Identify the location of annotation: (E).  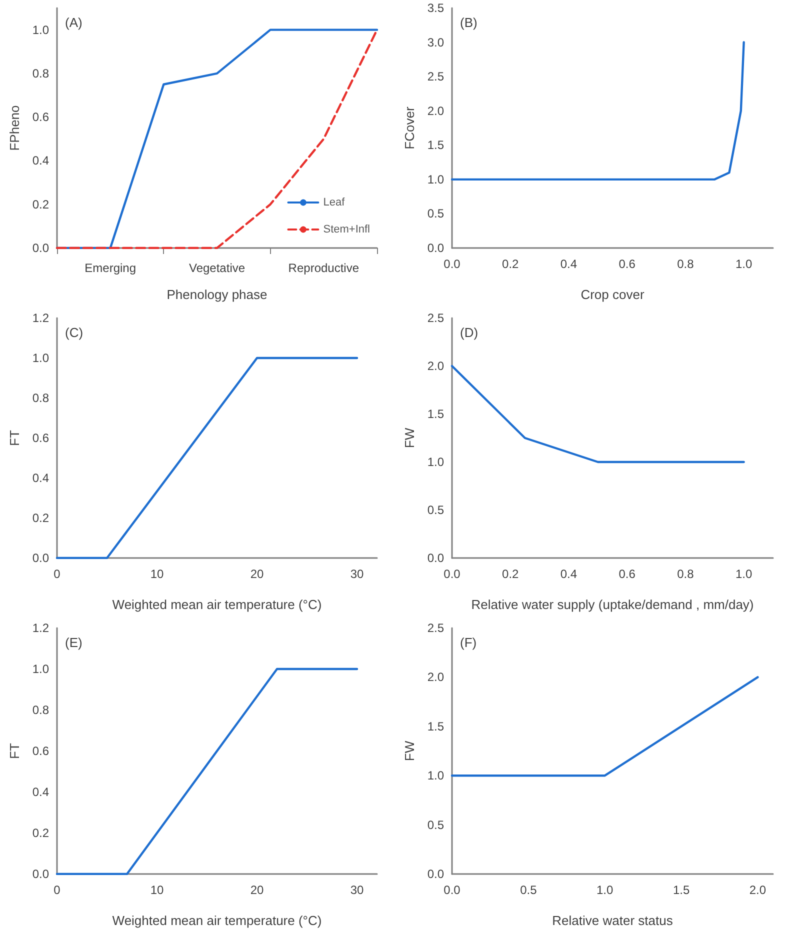
(73, 642).